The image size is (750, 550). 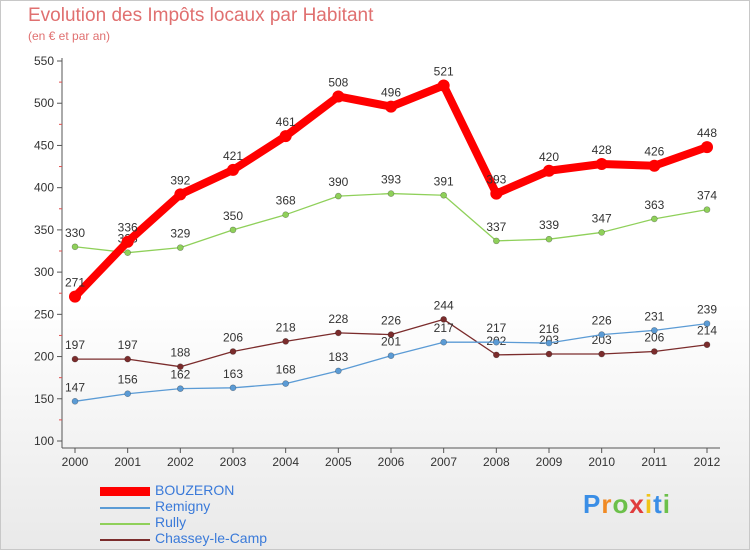 What do you see at coordinates (75, 462) in the screenshot?
I see `x-tick-label: 2000` at bounding box center [75, 462].